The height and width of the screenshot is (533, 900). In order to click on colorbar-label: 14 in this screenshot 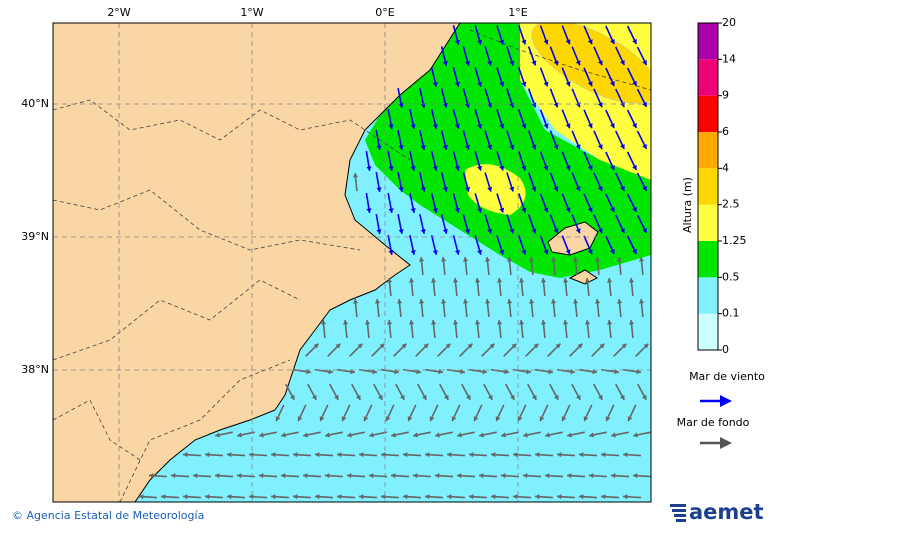, I will do `click(729, 58)`.